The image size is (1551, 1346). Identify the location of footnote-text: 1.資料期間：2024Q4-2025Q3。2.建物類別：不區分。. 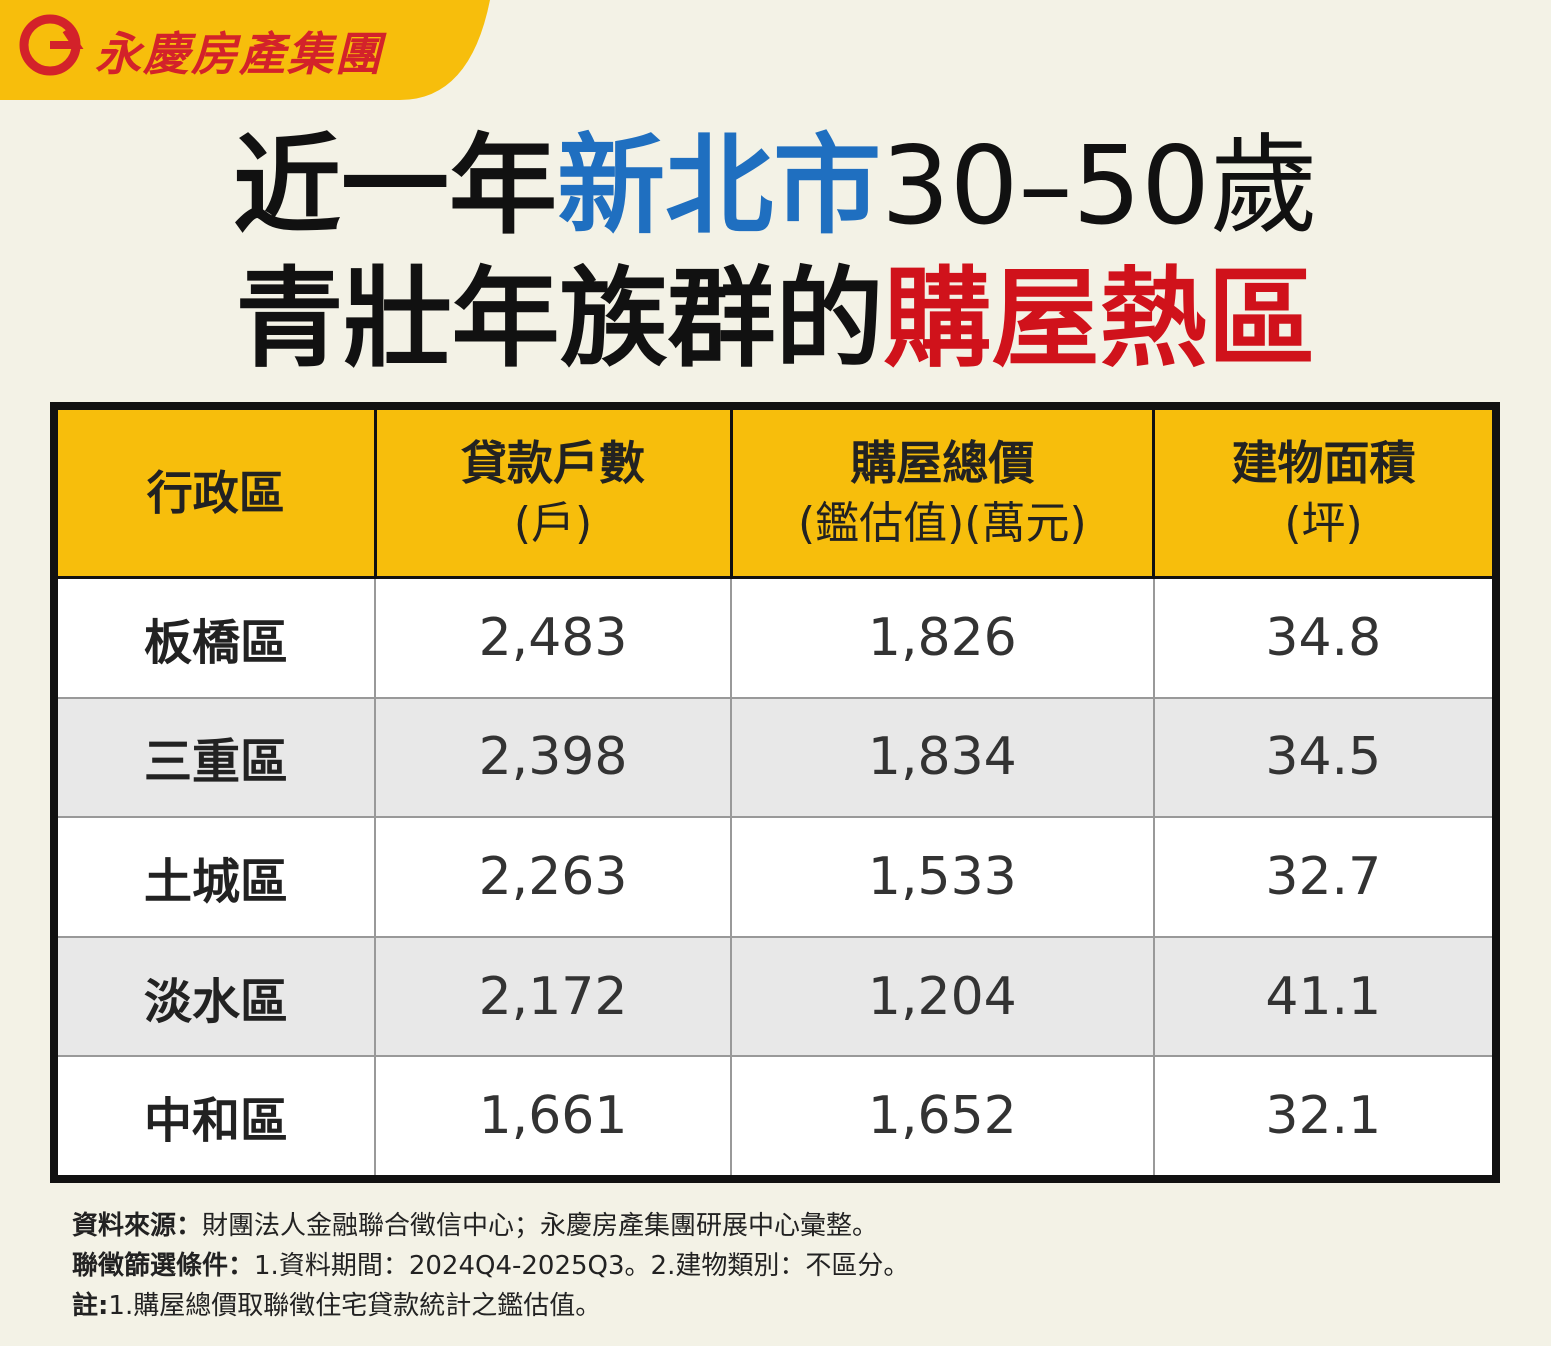
(582, 1266).